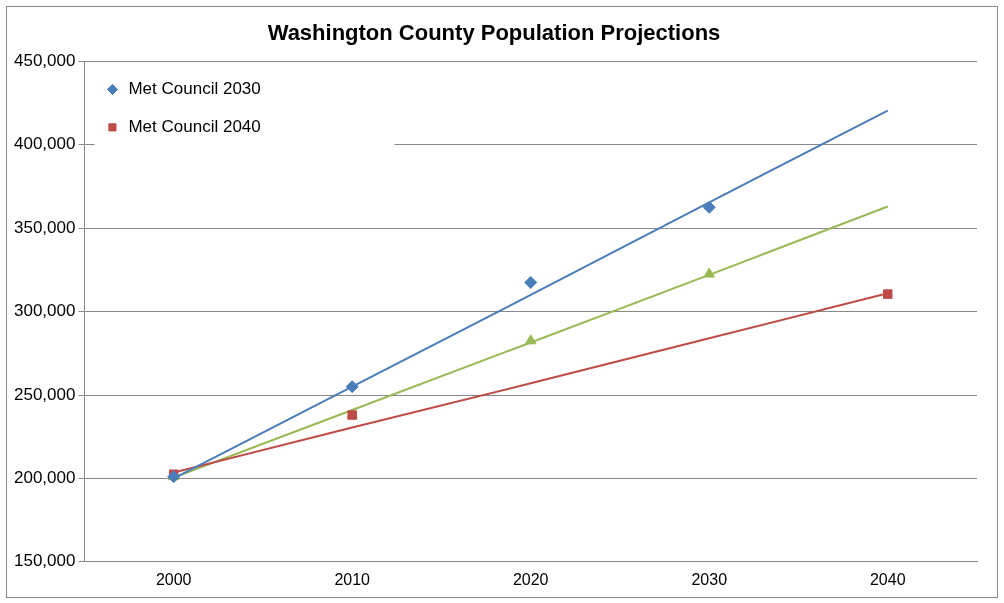  Describe the element at coordinates (45, 478) in the screenshot. I see `y-tick-label: 200,000` at that location.